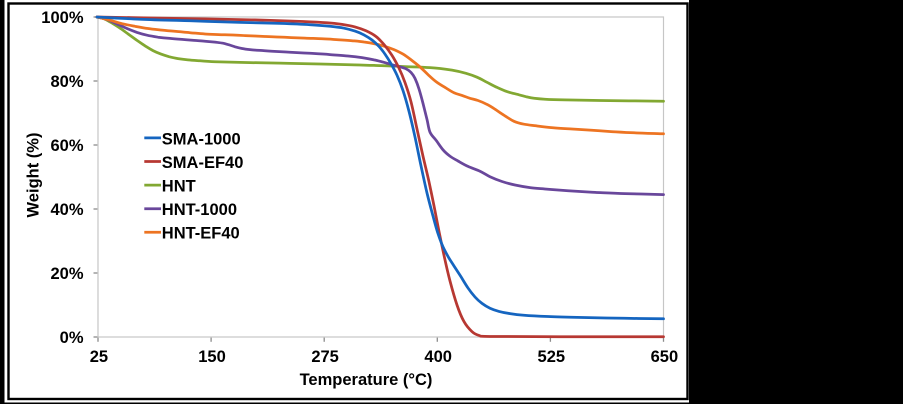 This screenshot has width=903, height=404. What do you see at coordinates (62, 18) in the screenshot?
I see `svg-text: 100%` at bounding box center [62, 18].